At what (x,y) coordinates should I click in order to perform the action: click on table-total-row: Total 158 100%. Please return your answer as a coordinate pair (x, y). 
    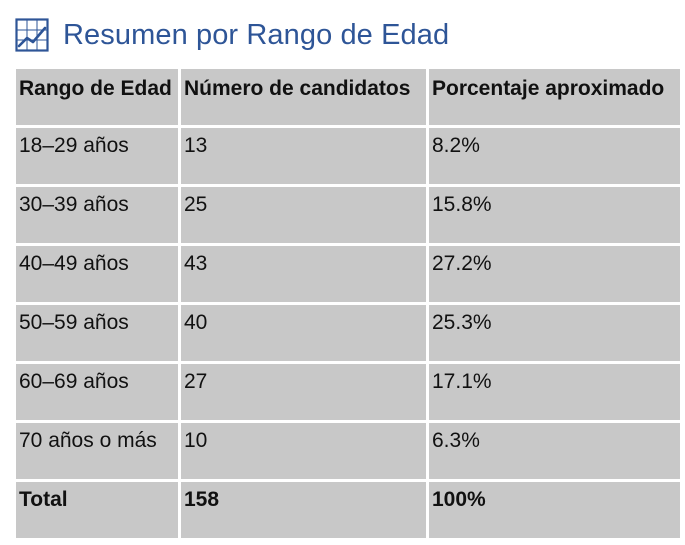
    Looking at the image, I should click on (348, 510).